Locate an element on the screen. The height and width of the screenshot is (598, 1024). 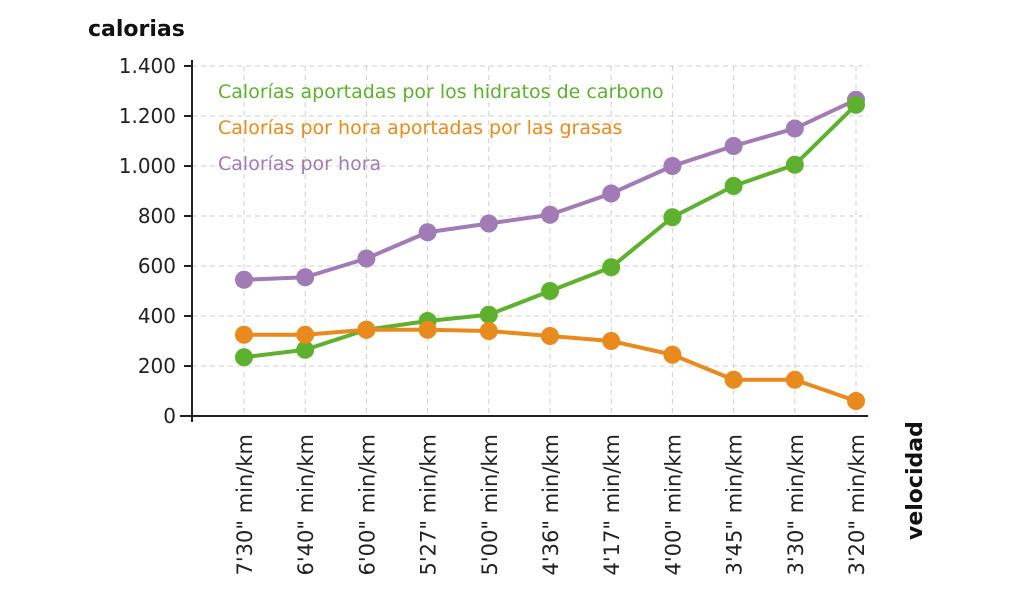
x-tick-label: 7'30" min/km is located at coordinates (245, 504).